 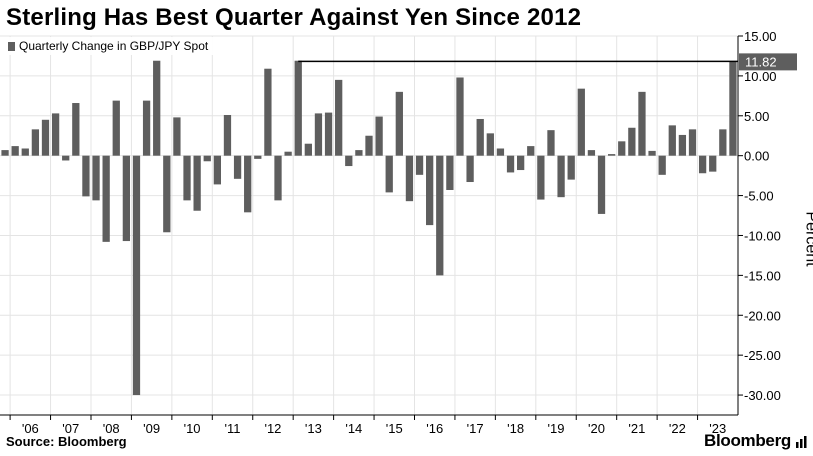 I want to click on x-tick-label: '09, so click(x=151, y=428).